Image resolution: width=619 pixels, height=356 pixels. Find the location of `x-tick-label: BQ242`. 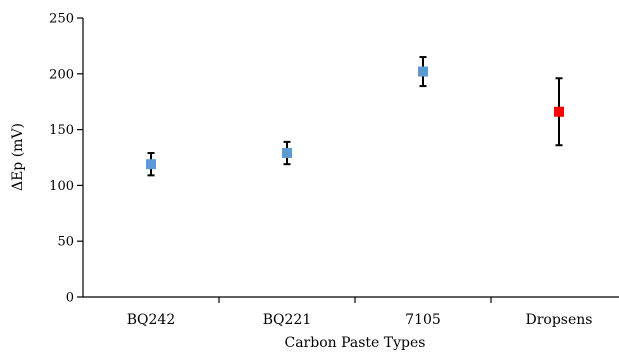

x-tick-label: BQ242 is located at coordinates (151, 320).